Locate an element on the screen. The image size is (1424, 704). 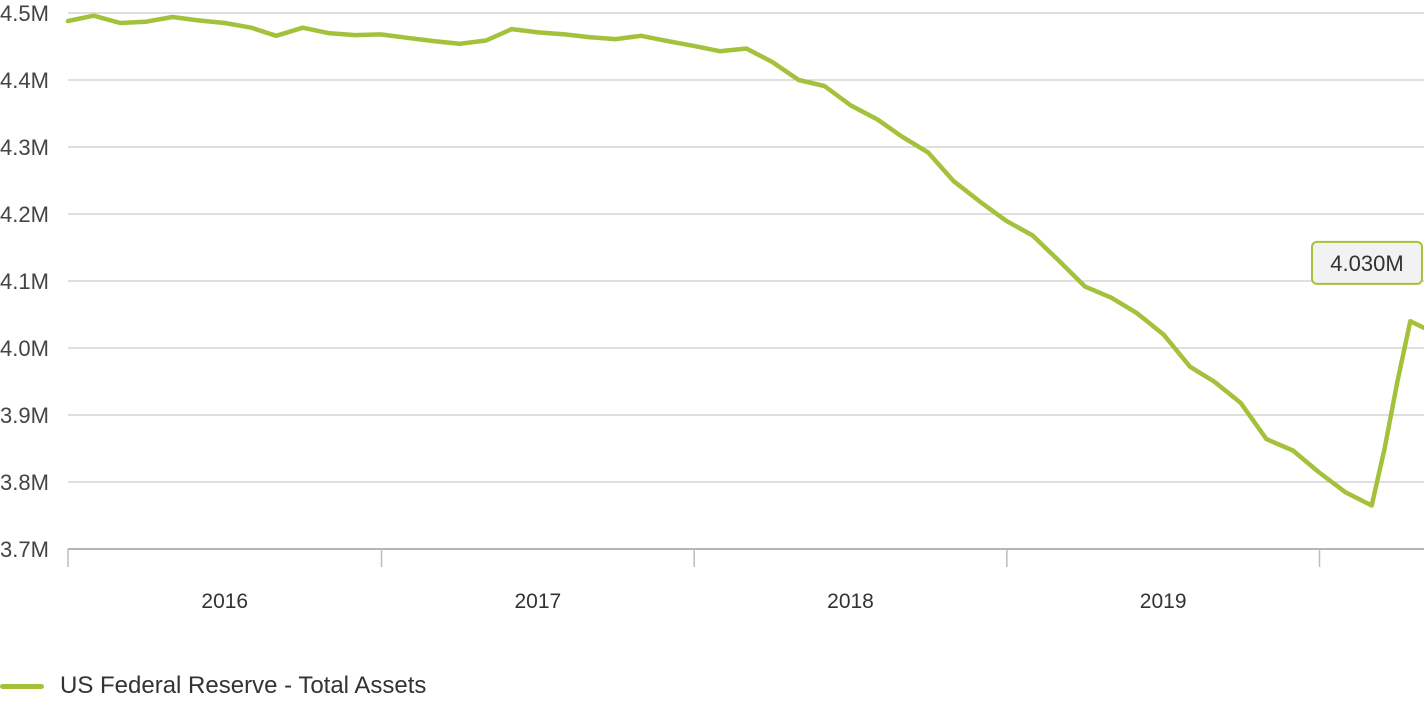
y-tick-label: 4.2M is located at coordinates (24, 214).